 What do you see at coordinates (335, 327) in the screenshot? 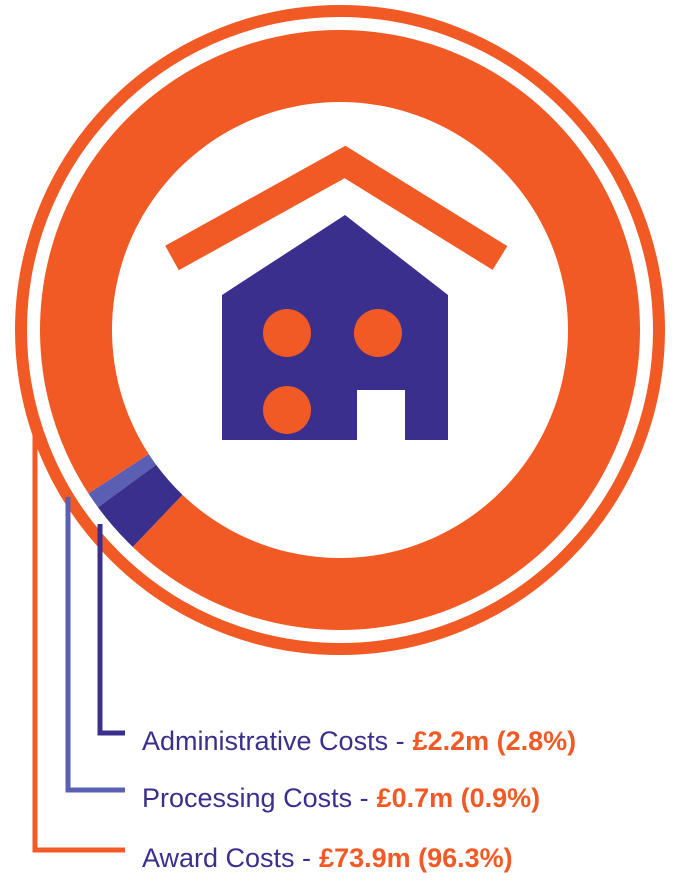
I see `house` at bounding box center [335, 327].